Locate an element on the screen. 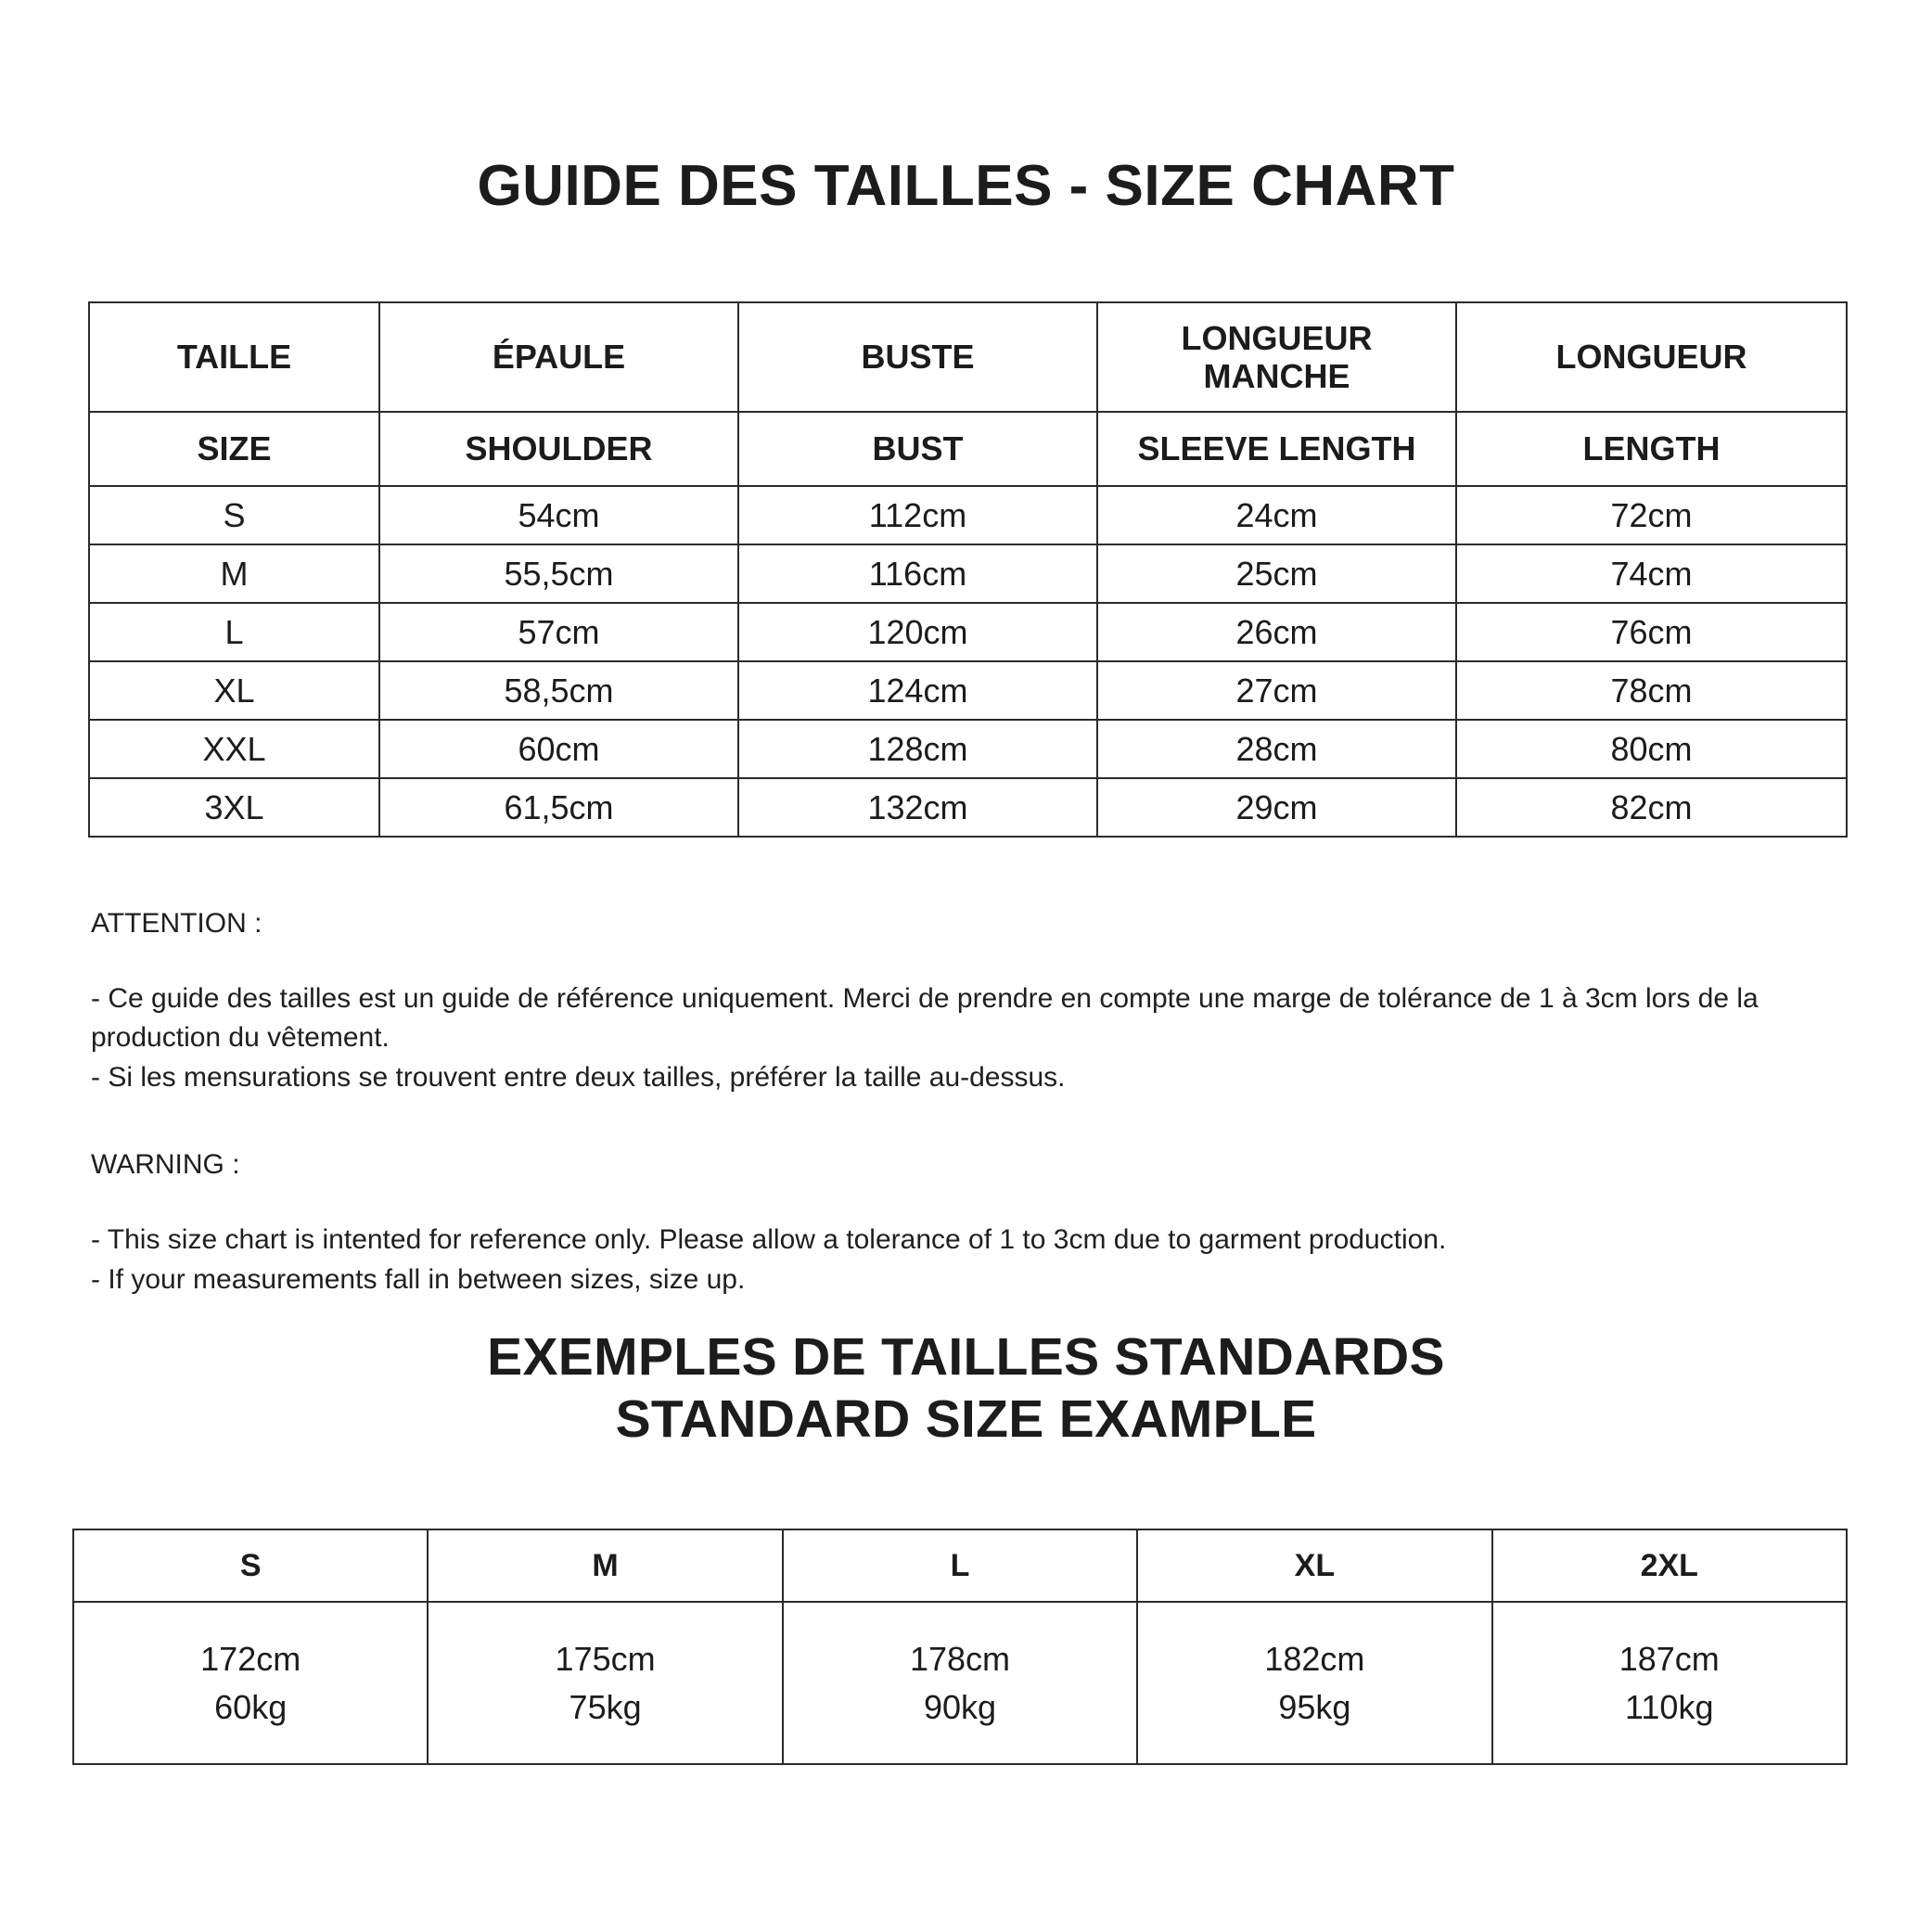  example-cell-m: 175cm 75kg is located at coordinates (605, 1683).